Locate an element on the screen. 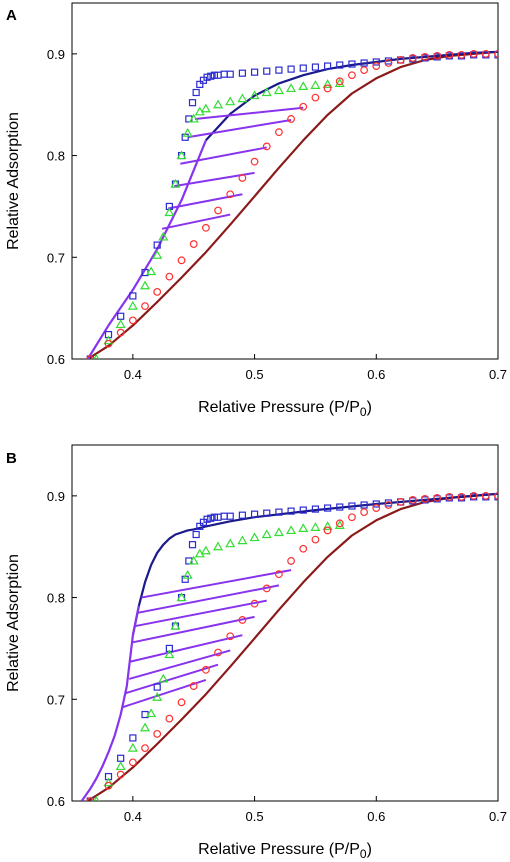 Image resolution: width=510 pixels, height=862 pixels. x-axis-label: Relative Pressure (P/P0) is located at coordinates (285, 851).